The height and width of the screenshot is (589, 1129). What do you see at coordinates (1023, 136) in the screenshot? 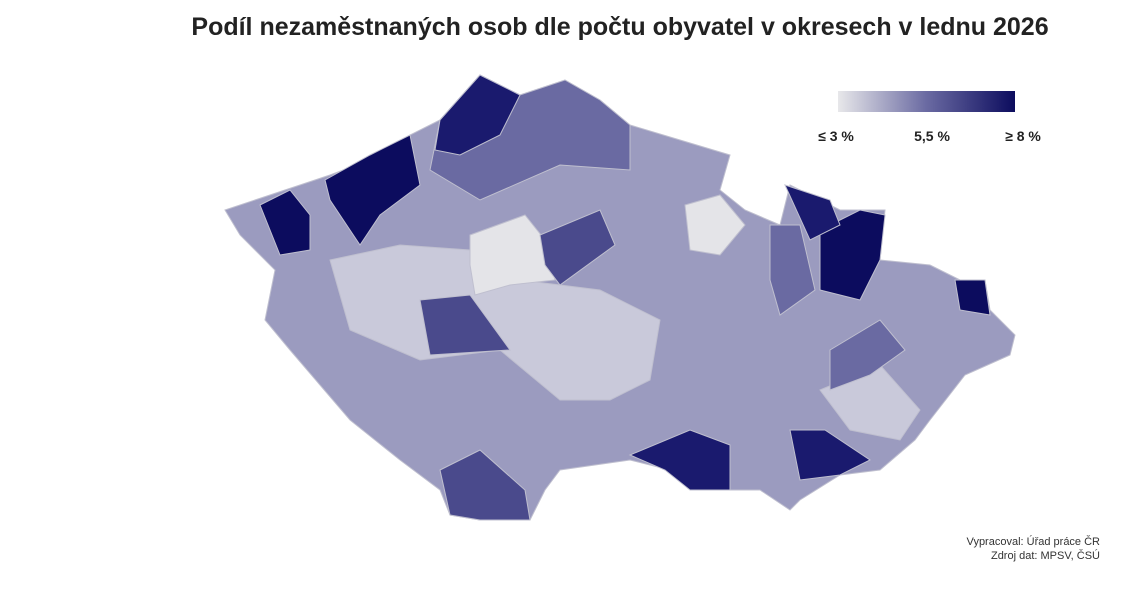
I see `legend-label: ≥ 8 %` at bounding box center [1023, 136].